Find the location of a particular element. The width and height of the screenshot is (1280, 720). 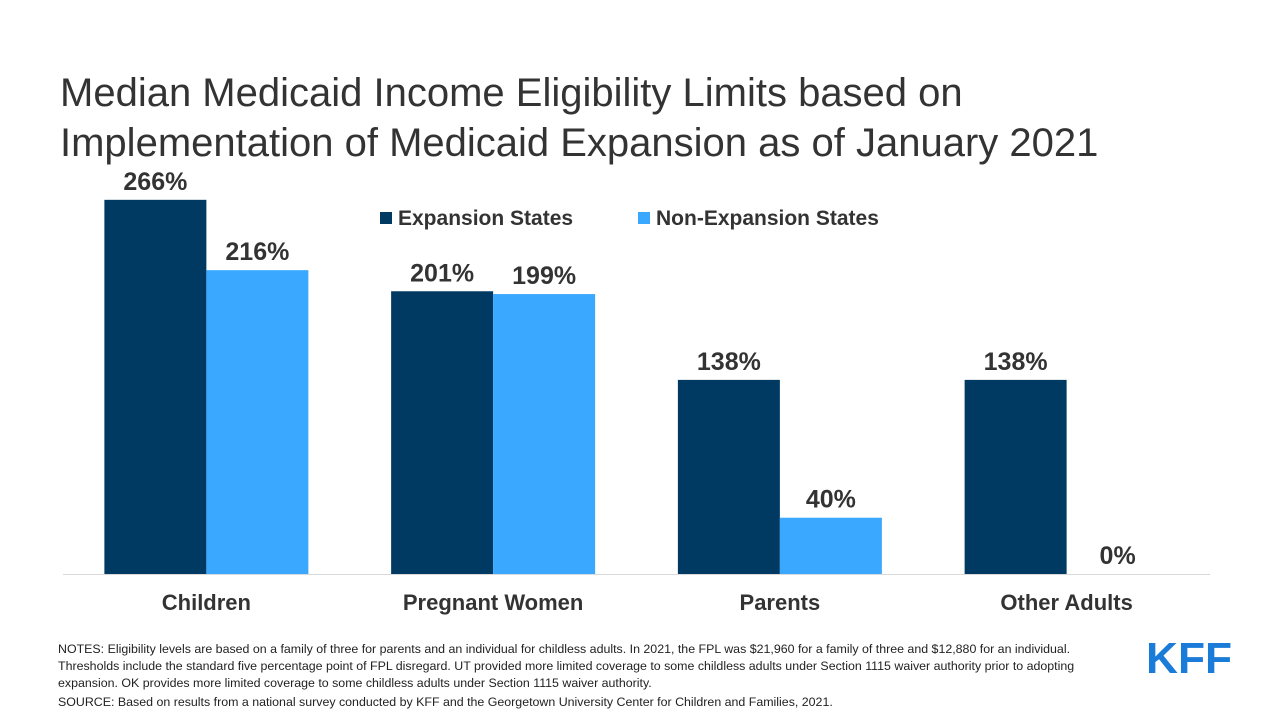

bar-other-adults-expansion is located at coordinates (1015, 476).